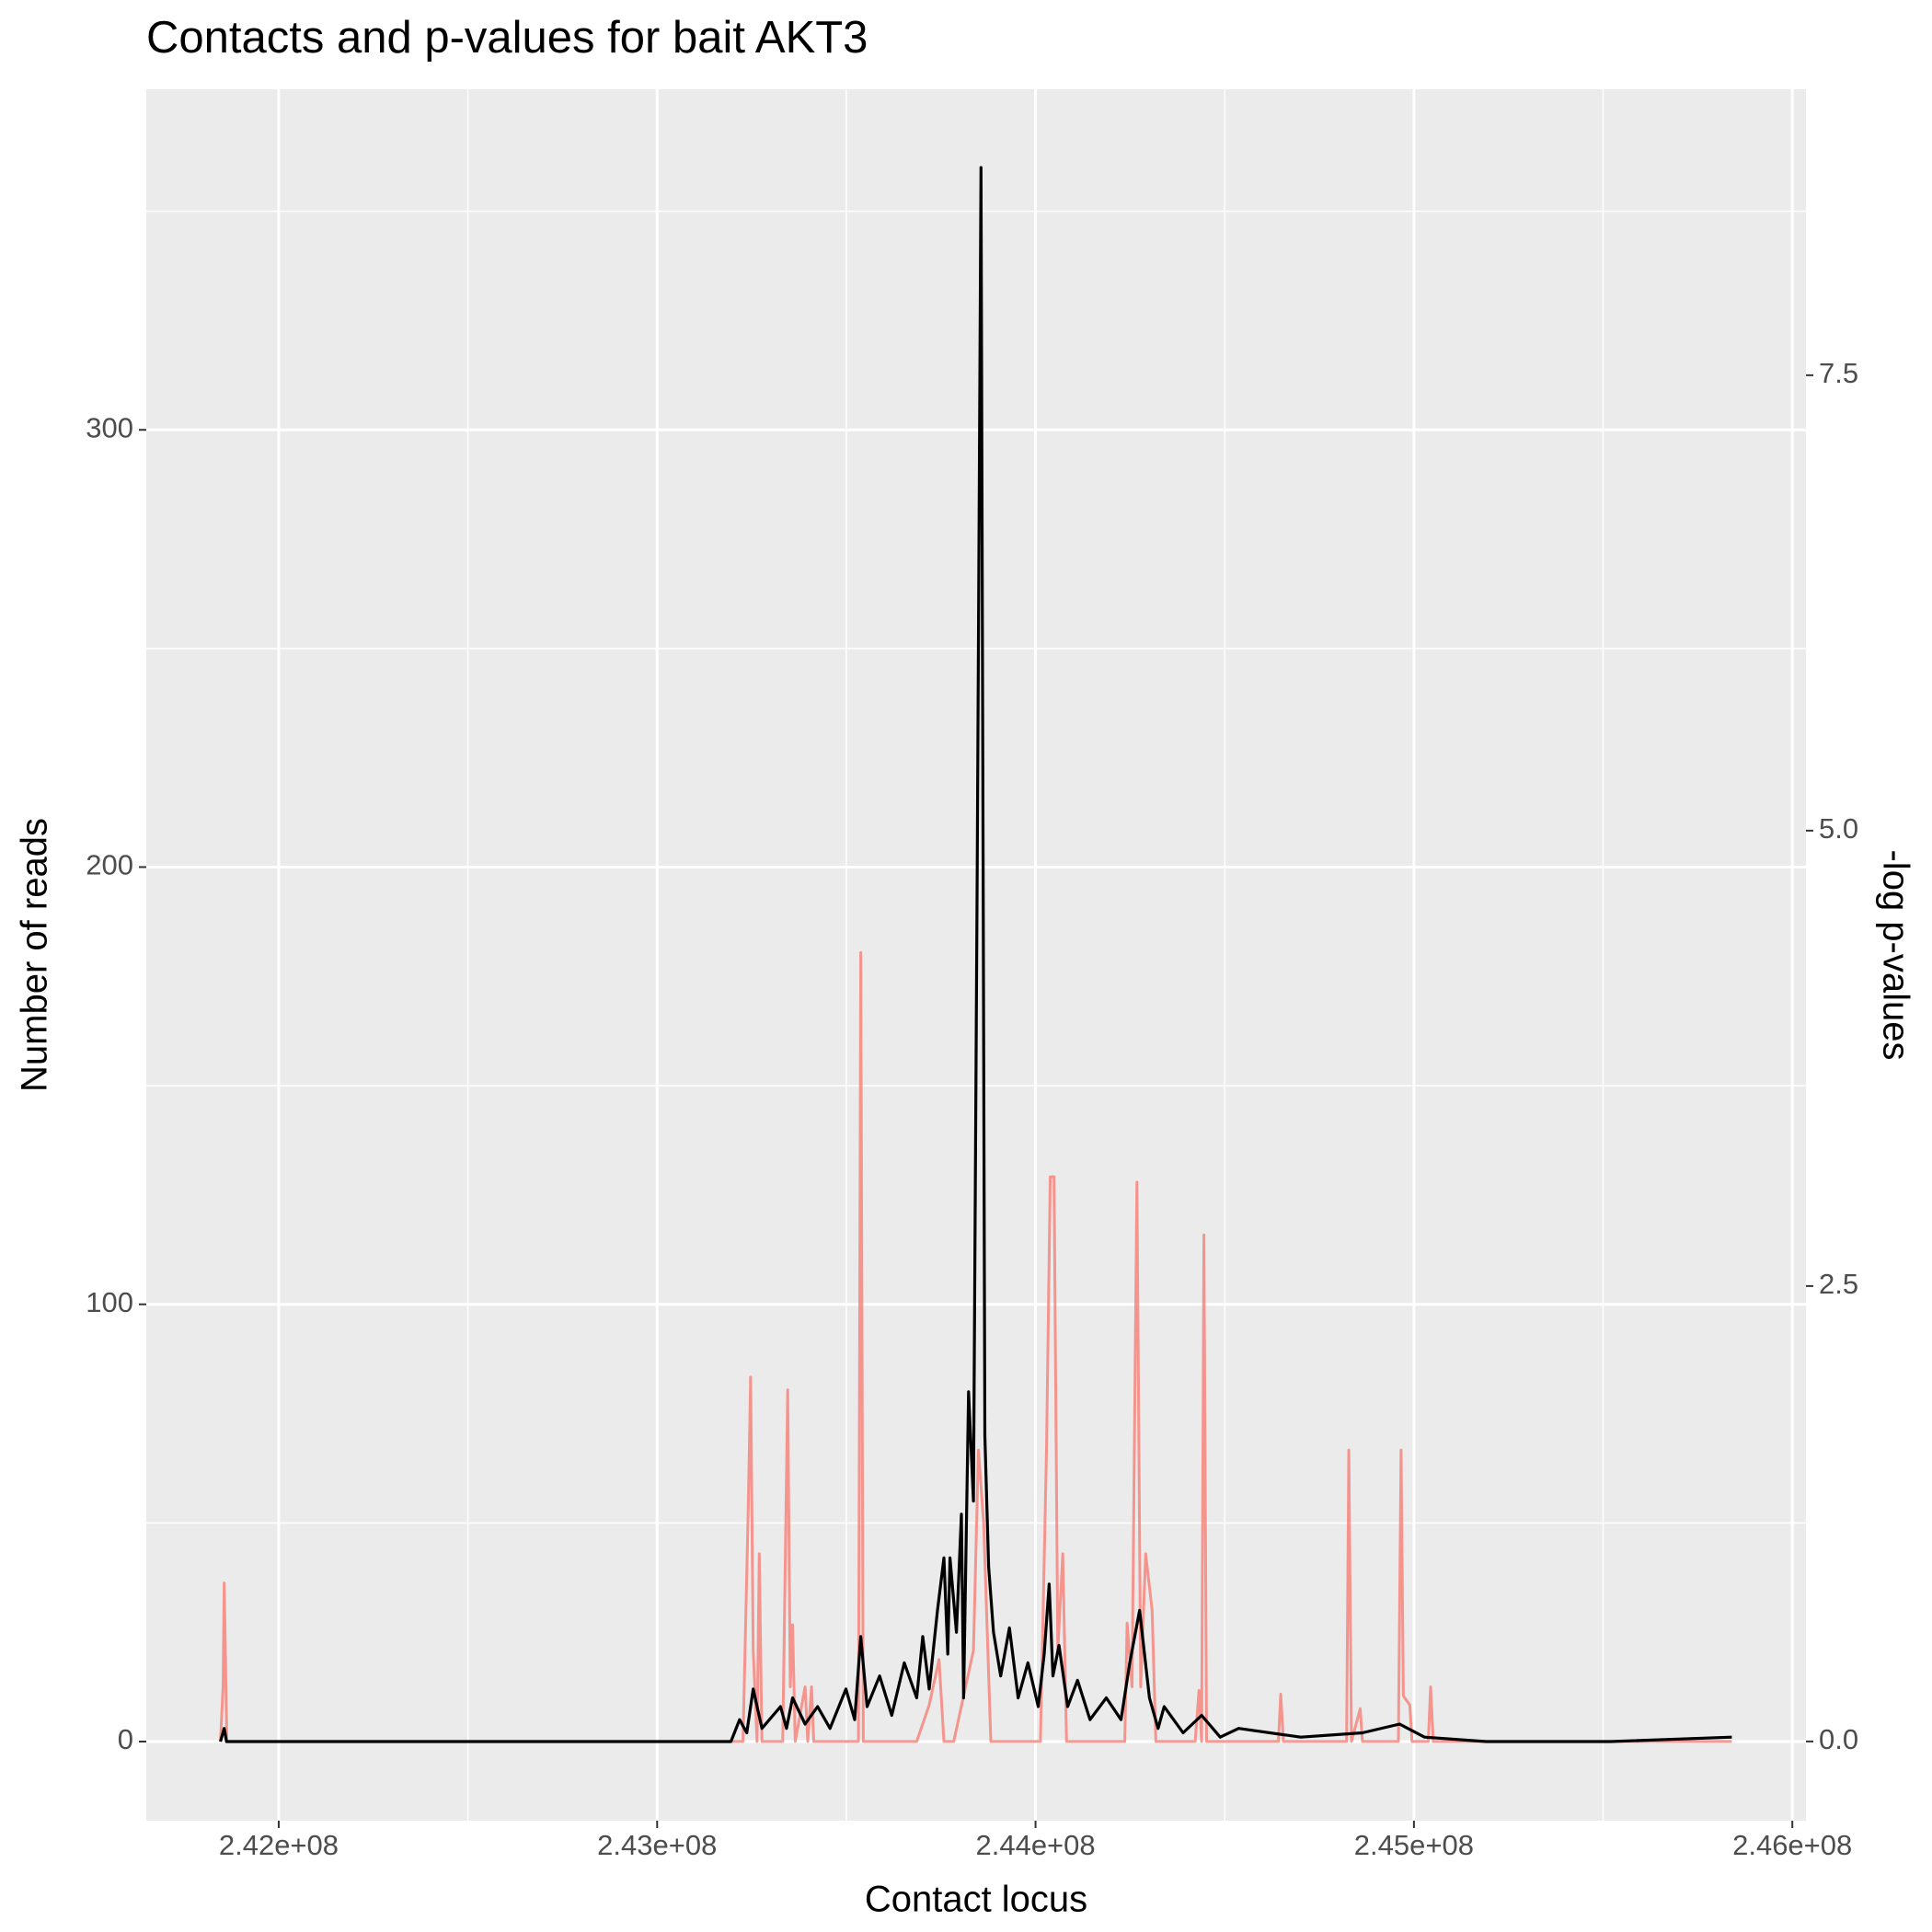 Image resolution: width=1932 pixels, height=1932 pixels. Describe the element at coordinates (1838, 1284) in the screenshot. I see `y2-tick-label: 2.5` at that location.